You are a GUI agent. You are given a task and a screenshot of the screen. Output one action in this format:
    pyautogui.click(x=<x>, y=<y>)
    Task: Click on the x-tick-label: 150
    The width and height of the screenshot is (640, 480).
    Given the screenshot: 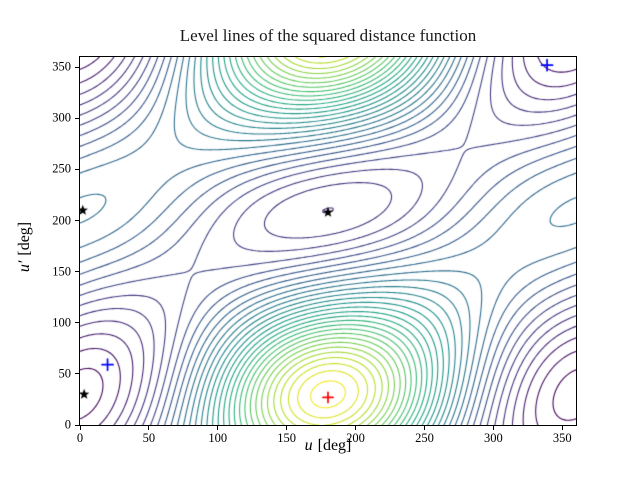 What is the action you would take?
    pyautogui.click(x=287, y=438)
    